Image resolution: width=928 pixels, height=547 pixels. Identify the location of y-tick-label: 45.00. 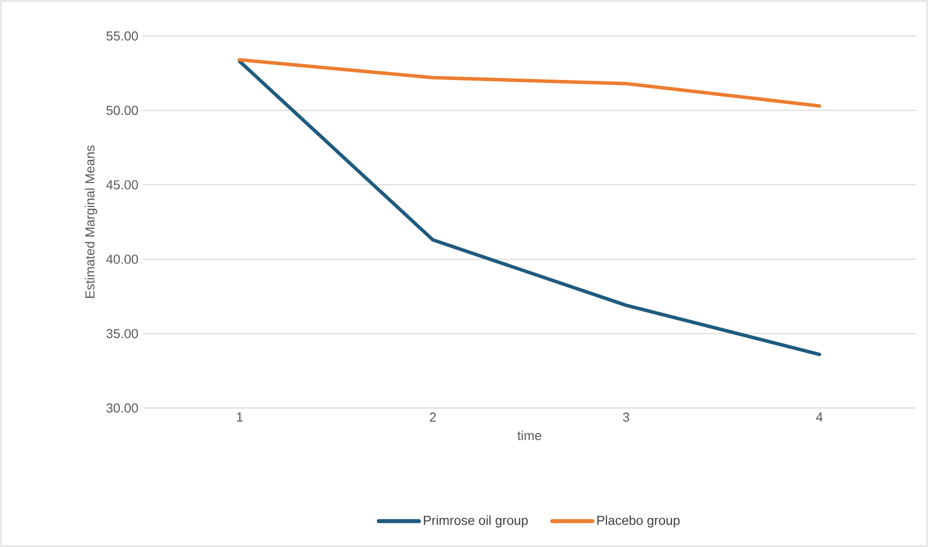
(122, 185).